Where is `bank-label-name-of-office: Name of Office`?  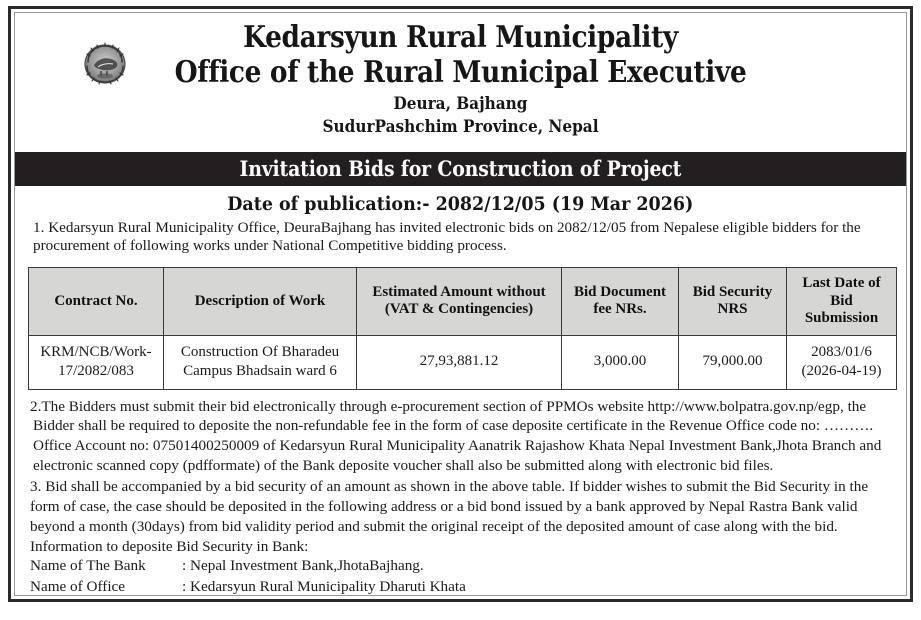
bank-label-name-of-office: Name of Office is located at coordinates (78, 586).